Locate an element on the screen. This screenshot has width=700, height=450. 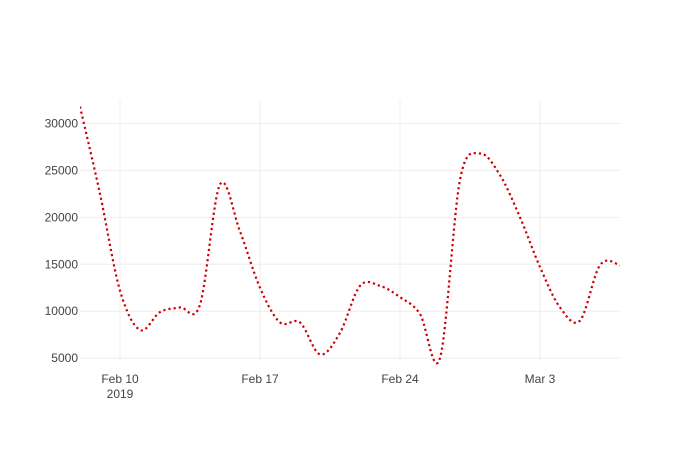
y-tick-label: 5000 is located at coordinates (64, 358).